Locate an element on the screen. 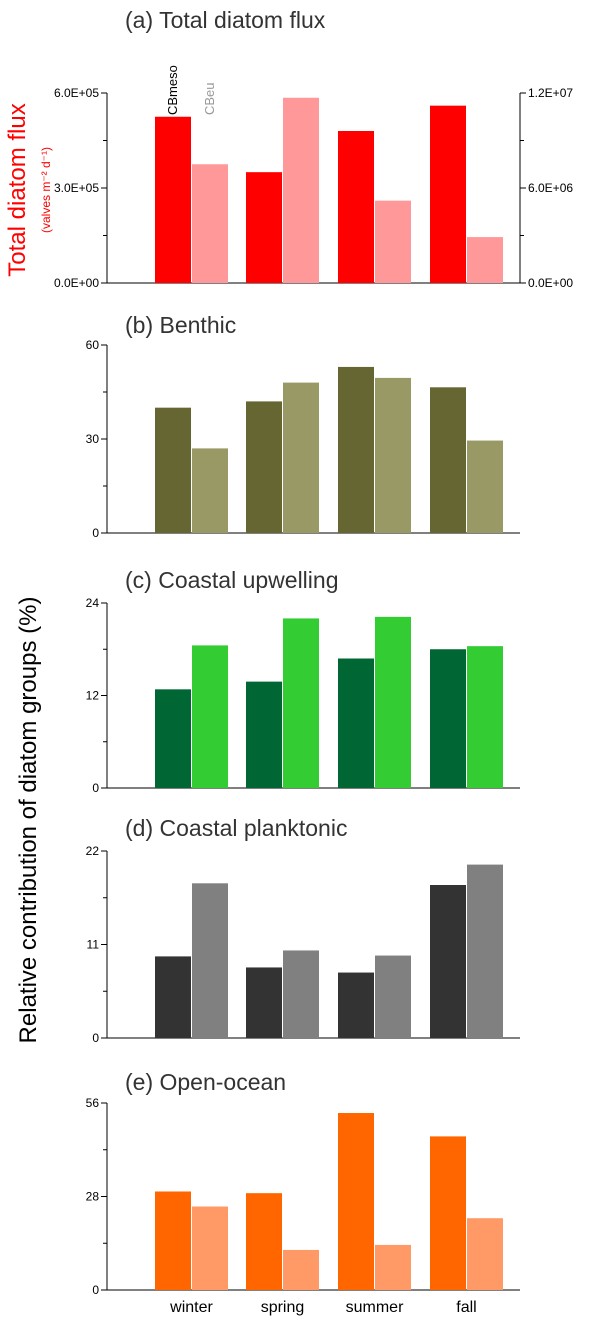 The image size is (590, 1324). y-tick-label: 28 is located at coordinates (93, 1197).